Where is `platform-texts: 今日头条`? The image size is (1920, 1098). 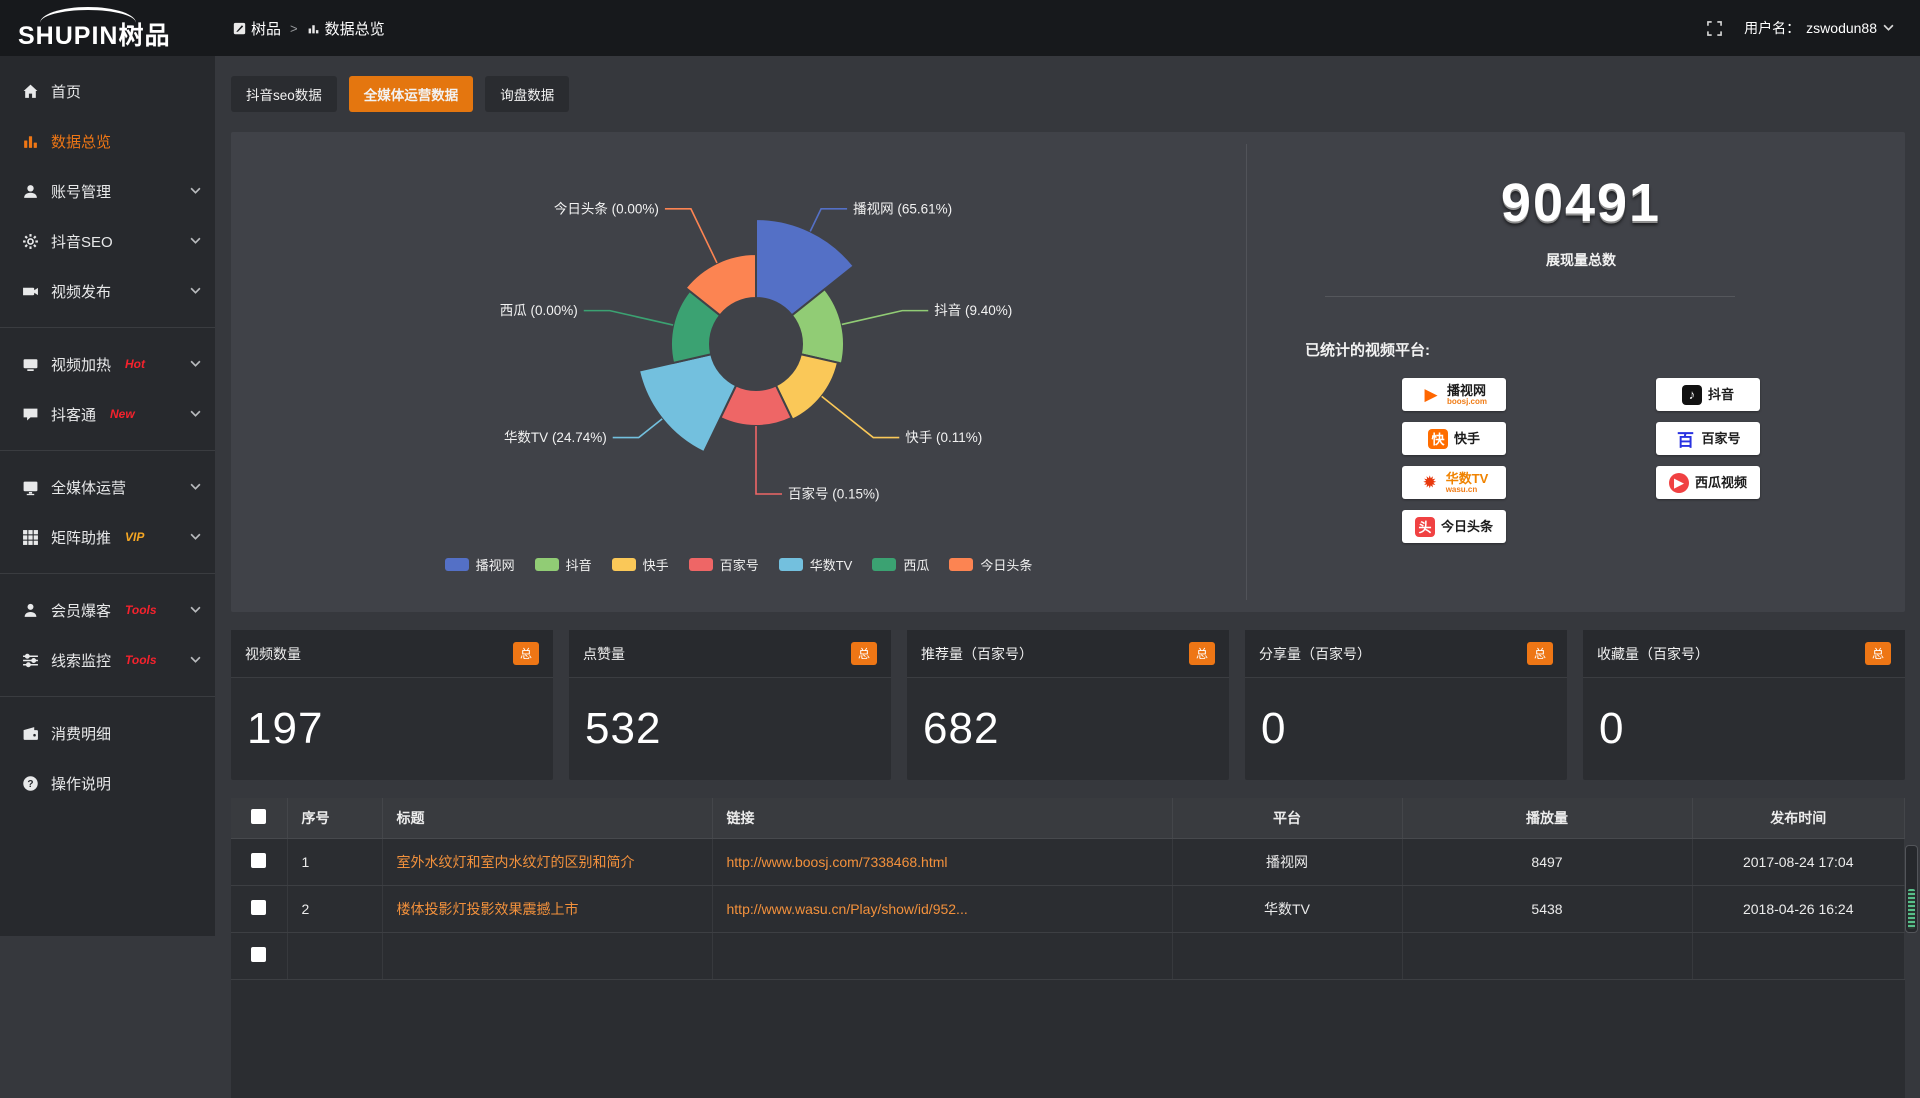 platform-texts: 今日头条 is located at coordinates (1467, 526).